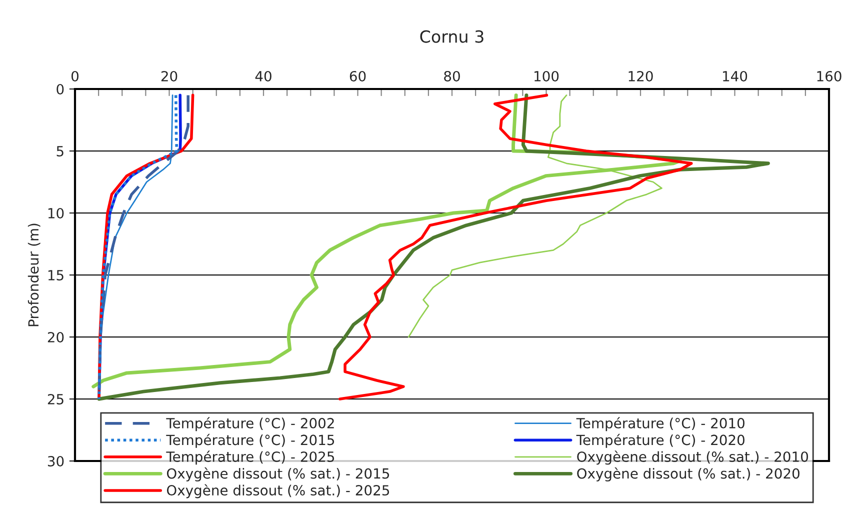 Image resolution: width=863 pixels, height=506 pixels. Describe the element at coordinates (250, 457) in the screenshot. I see `legend-label: Température (°C) - 2025` at that location.